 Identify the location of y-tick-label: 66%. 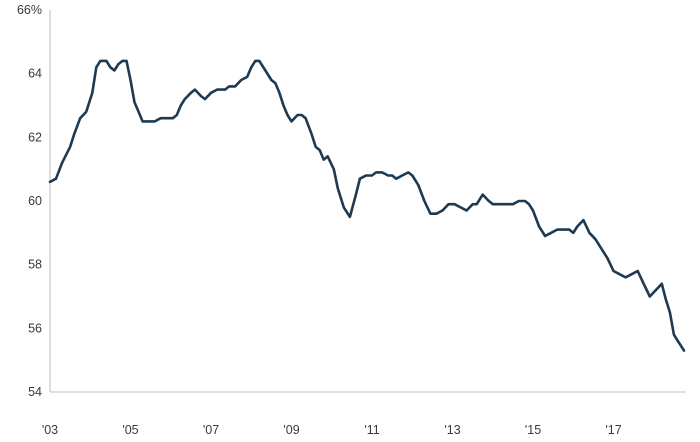
(29, 10).